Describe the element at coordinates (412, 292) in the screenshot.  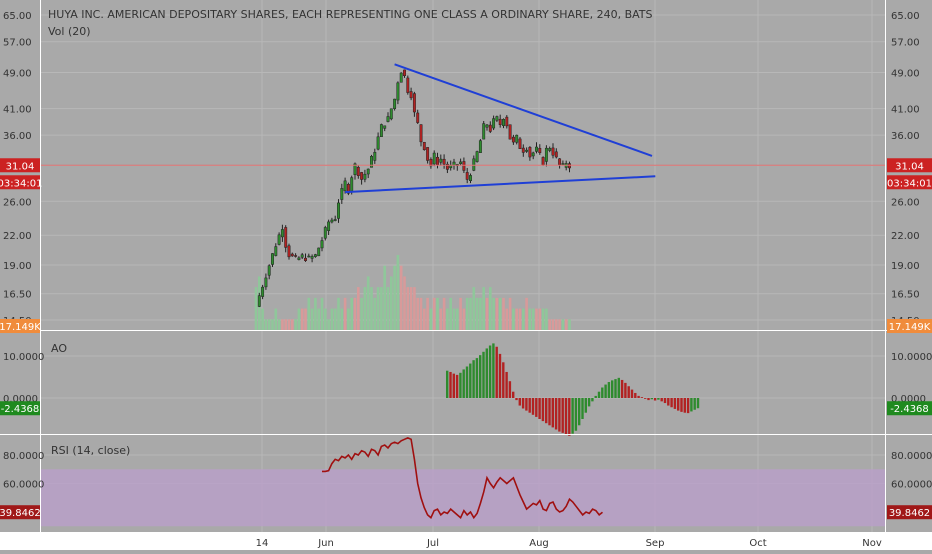
I see `volume-bars` at that location.